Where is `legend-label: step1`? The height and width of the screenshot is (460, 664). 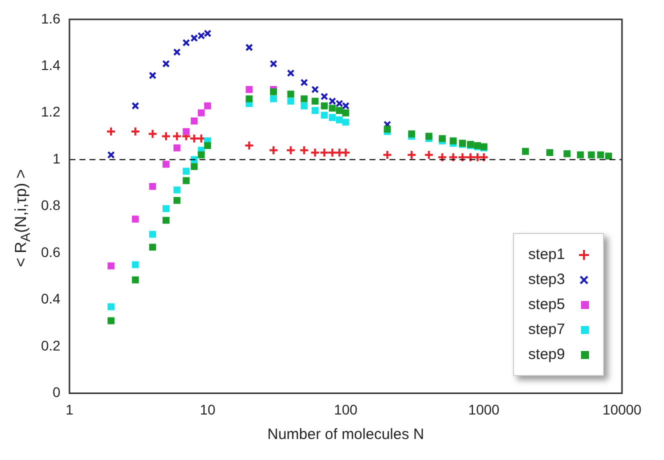 legend-label: step1 is located at coordinates (546, 255).